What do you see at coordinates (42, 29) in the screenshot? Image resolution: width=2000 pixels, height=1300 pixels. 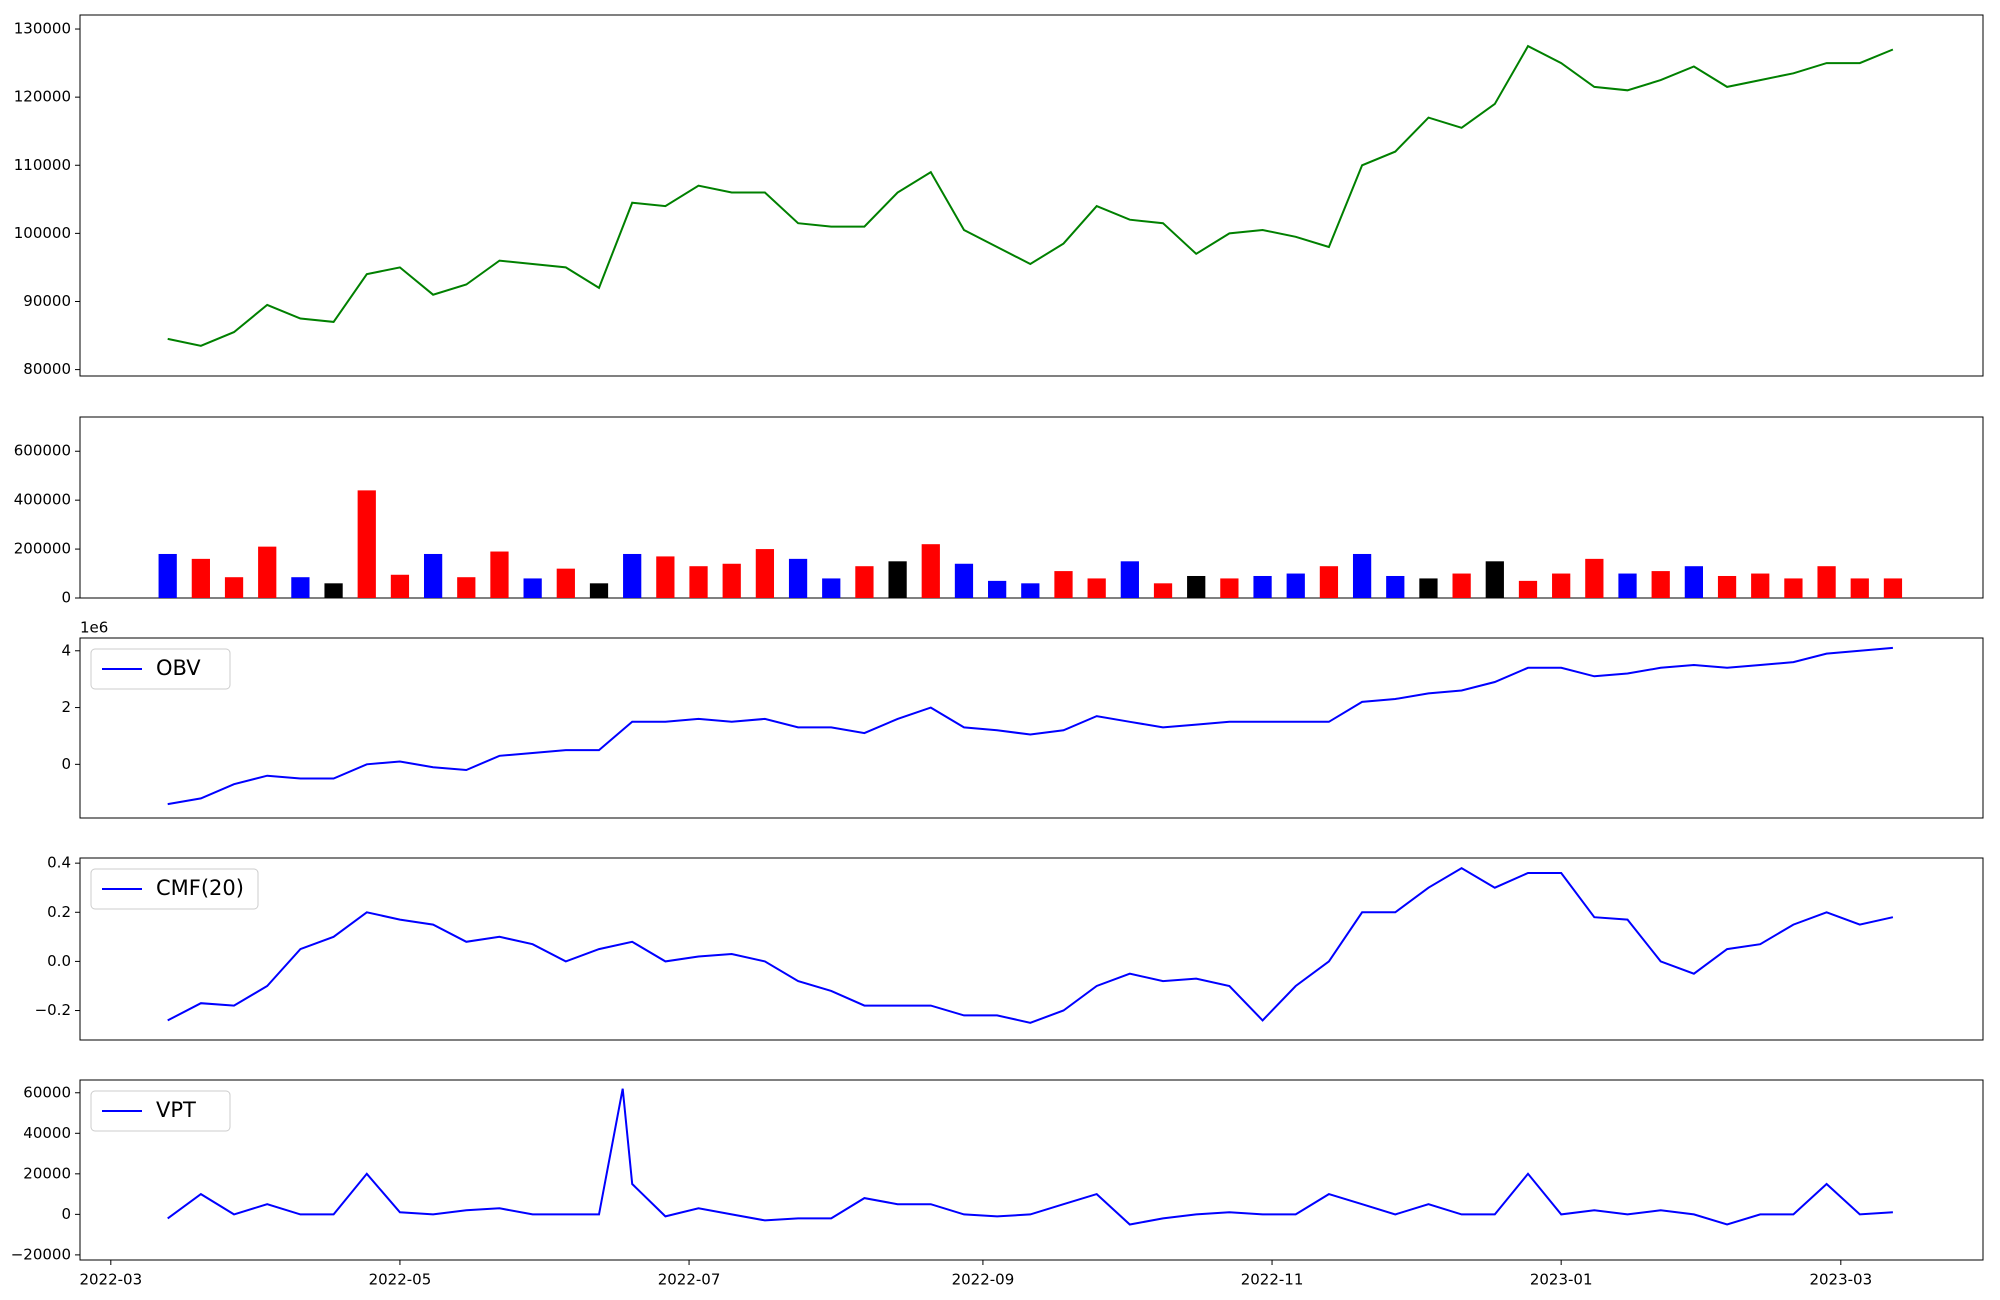 I see `y-tick-label: 130000` at bounding box center [42, 29].